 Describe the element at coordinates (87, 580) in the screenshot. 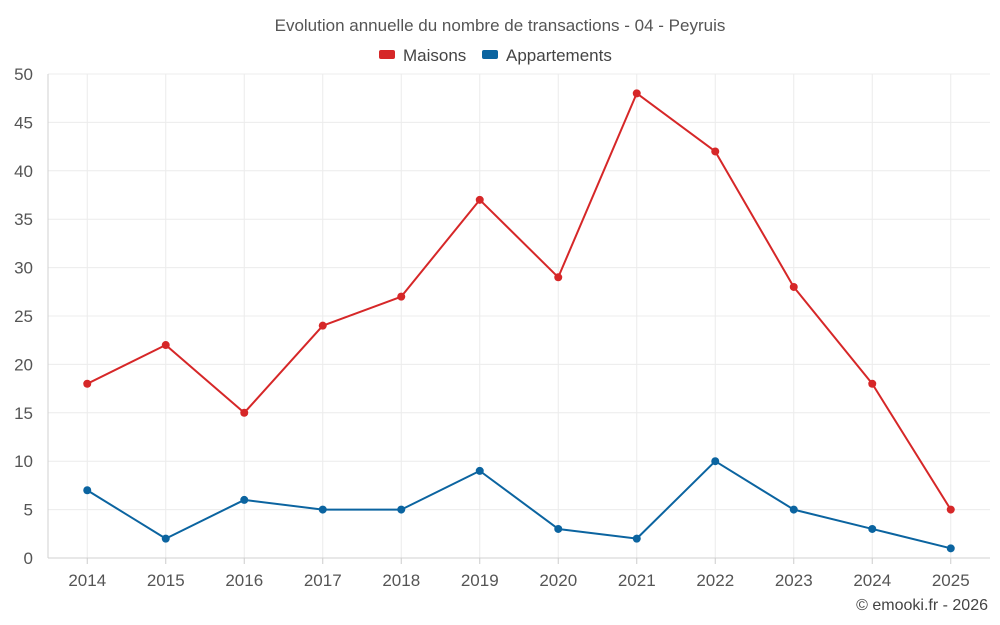

I see `x-tick-label: 2014` at that location.